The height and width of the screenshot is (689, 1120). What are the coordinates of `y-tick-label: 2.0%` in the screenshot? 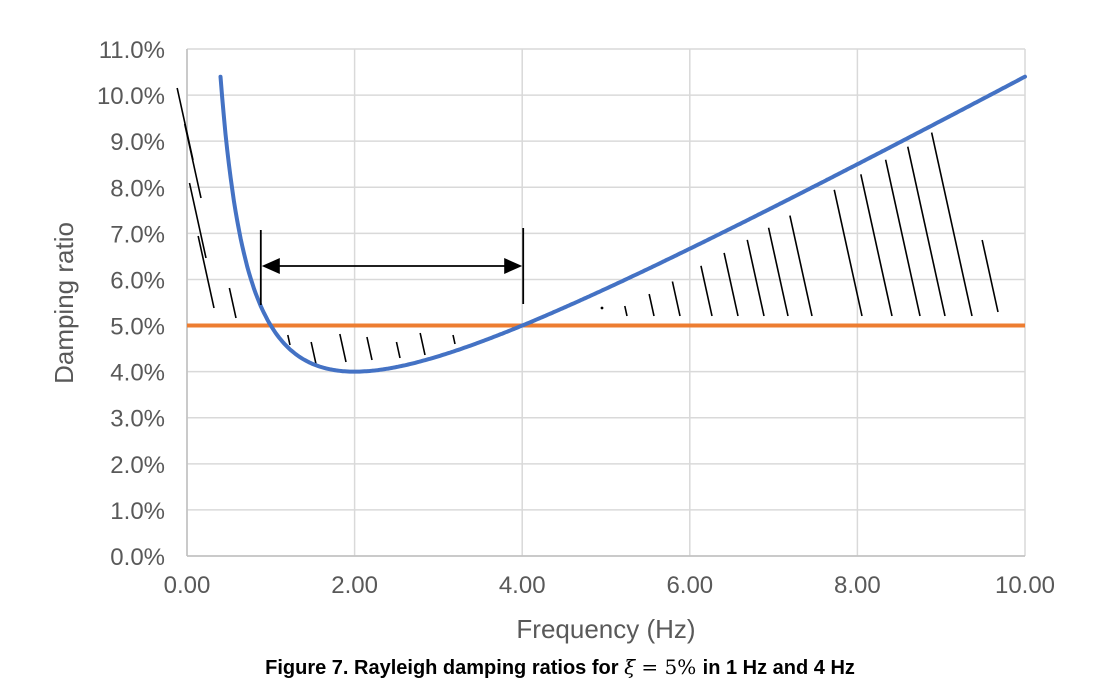 It's located at (137, 465).